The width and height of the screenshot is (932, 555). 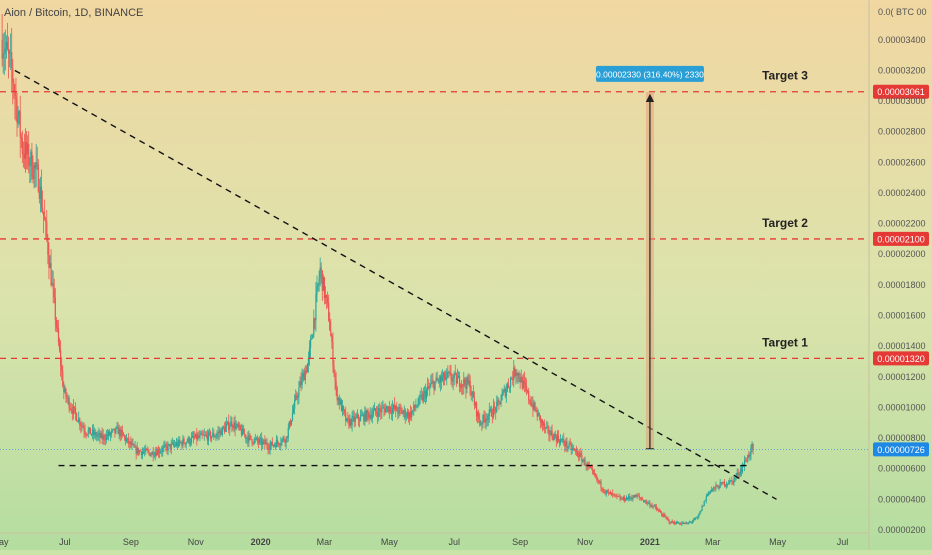 What do you see at coordinates (261, 542) in the screenshot?
I see `time-tick-label: 2020` at bounding box center [261, 542].